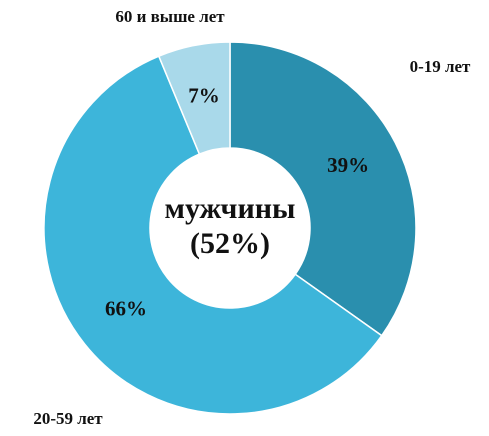 This screenshot has width=489, height=436. What do you see at coordinates (68, 418) in the screenshot?
I see `category-label: 20-59 лет` at bounding box center [68, 418].